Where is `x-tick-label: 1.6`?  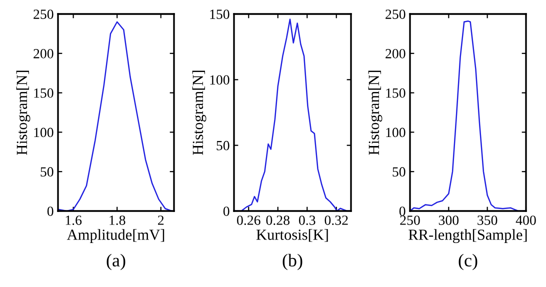
x-tick-label: 1.6 is located at coordinates (74, 220).